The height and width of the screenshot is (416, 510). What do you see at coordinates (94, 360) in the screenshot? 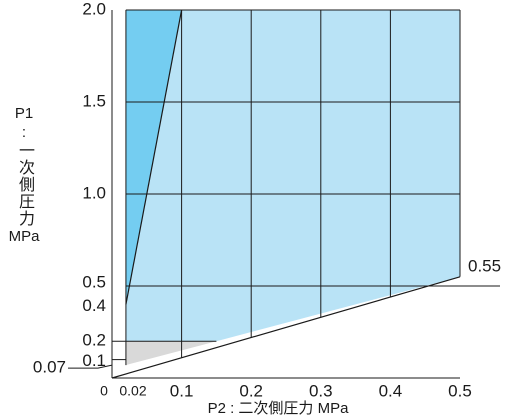
I see `y-tick-label-0.1: 0.1` at bounding box center [94, 360].